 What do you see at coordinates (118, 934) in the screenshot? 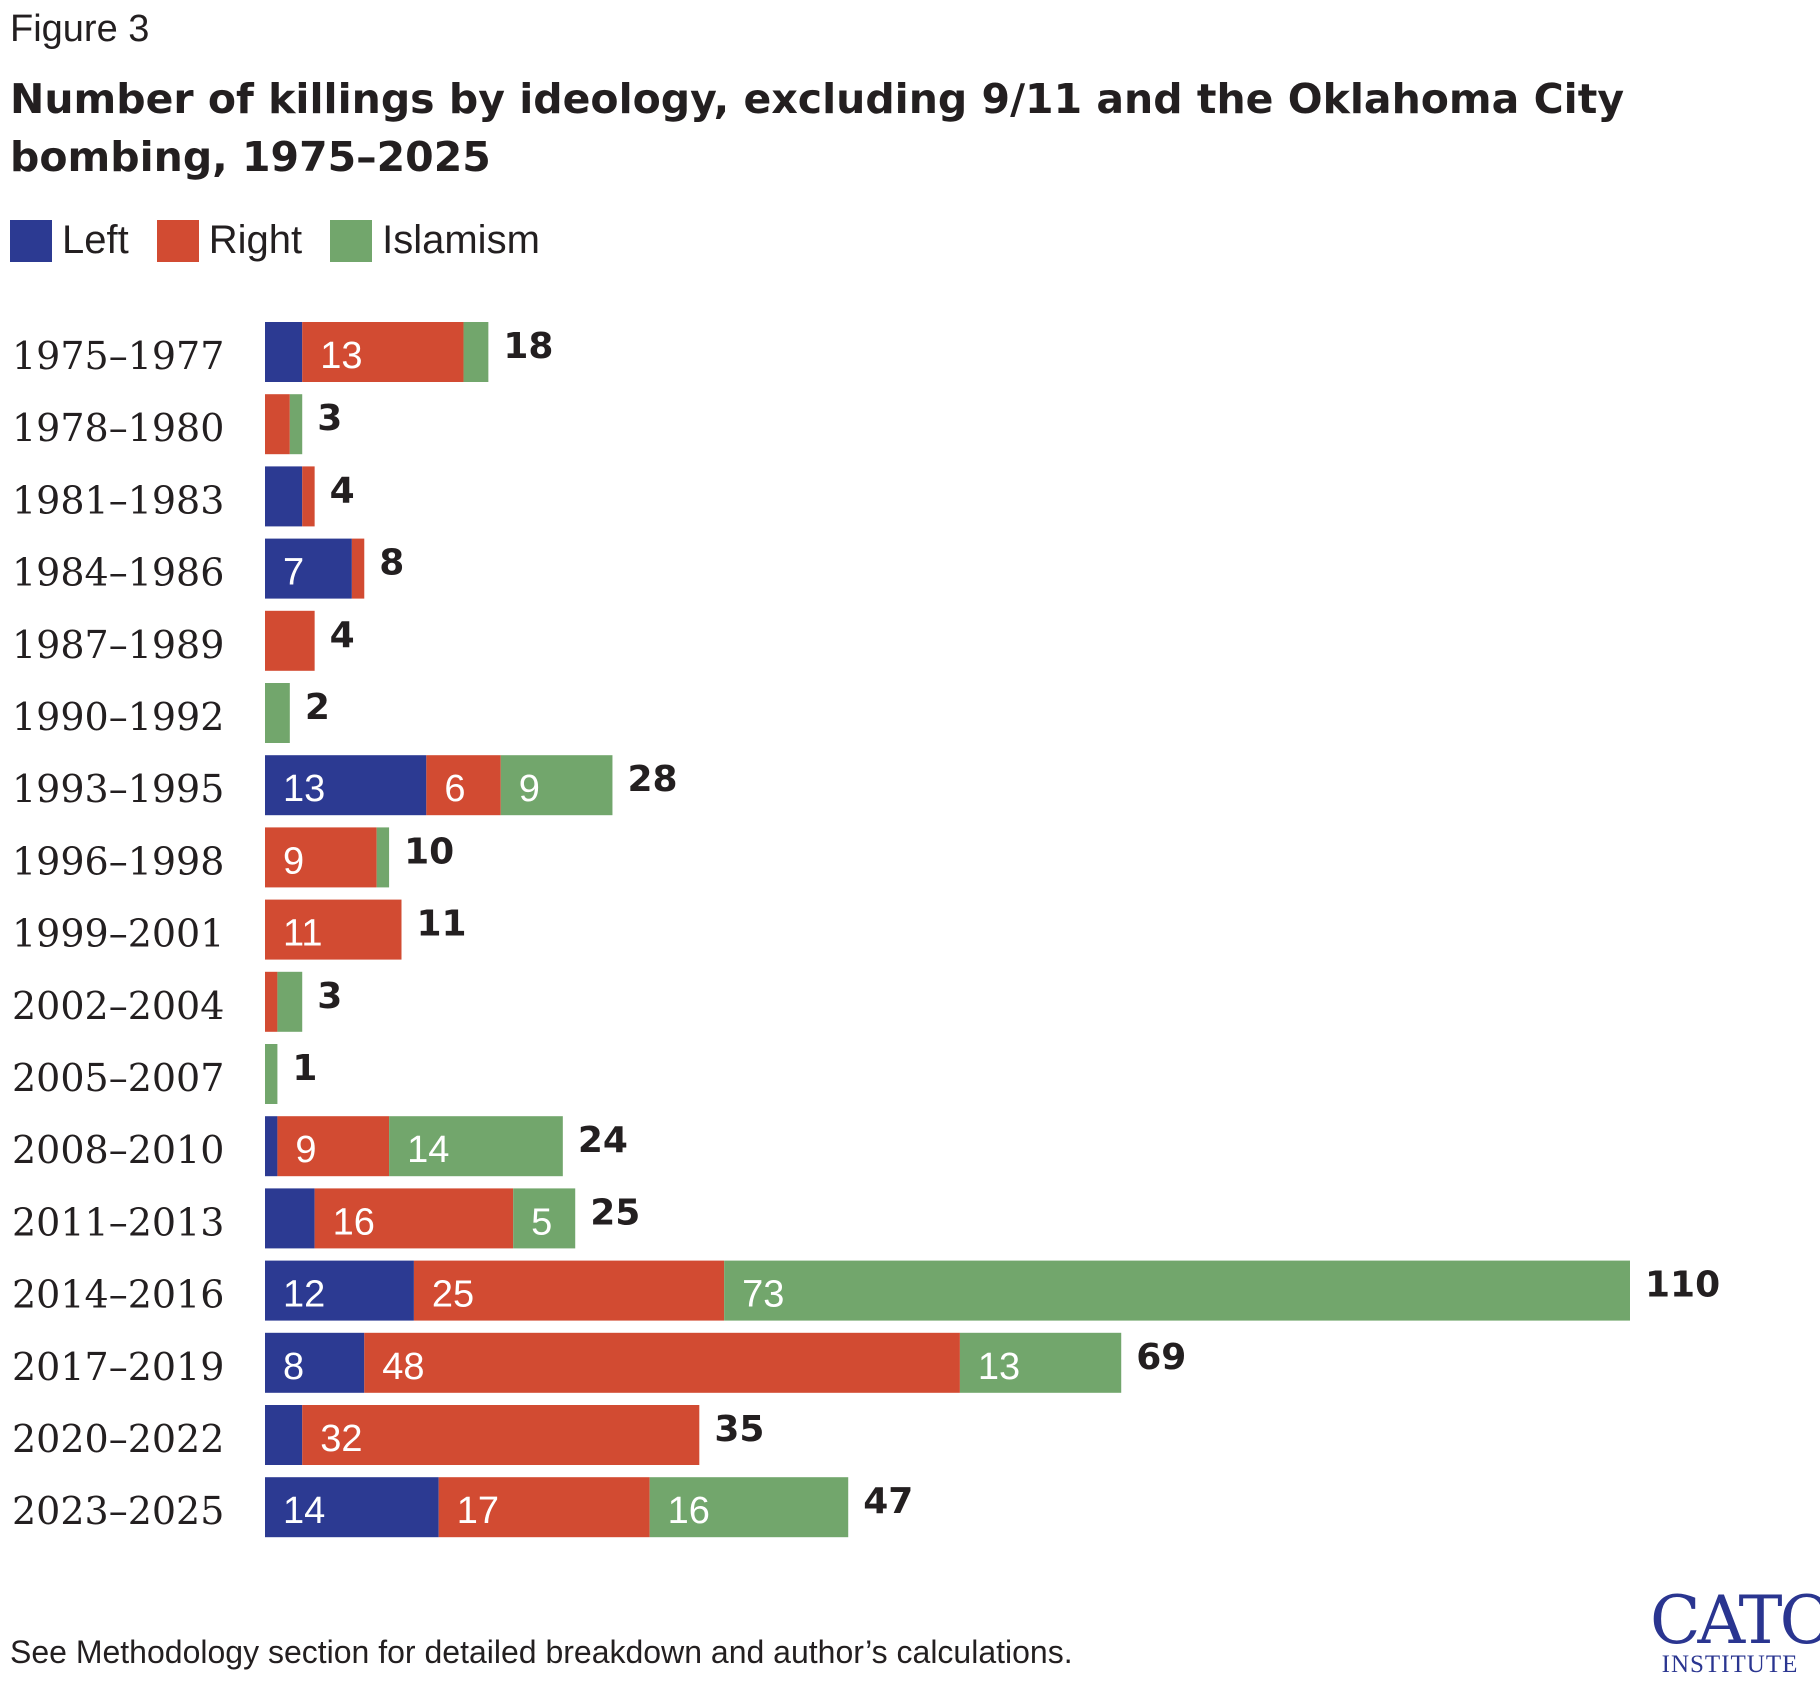
I see `category-label: 1999–2001` at bounding box center [118, 934].